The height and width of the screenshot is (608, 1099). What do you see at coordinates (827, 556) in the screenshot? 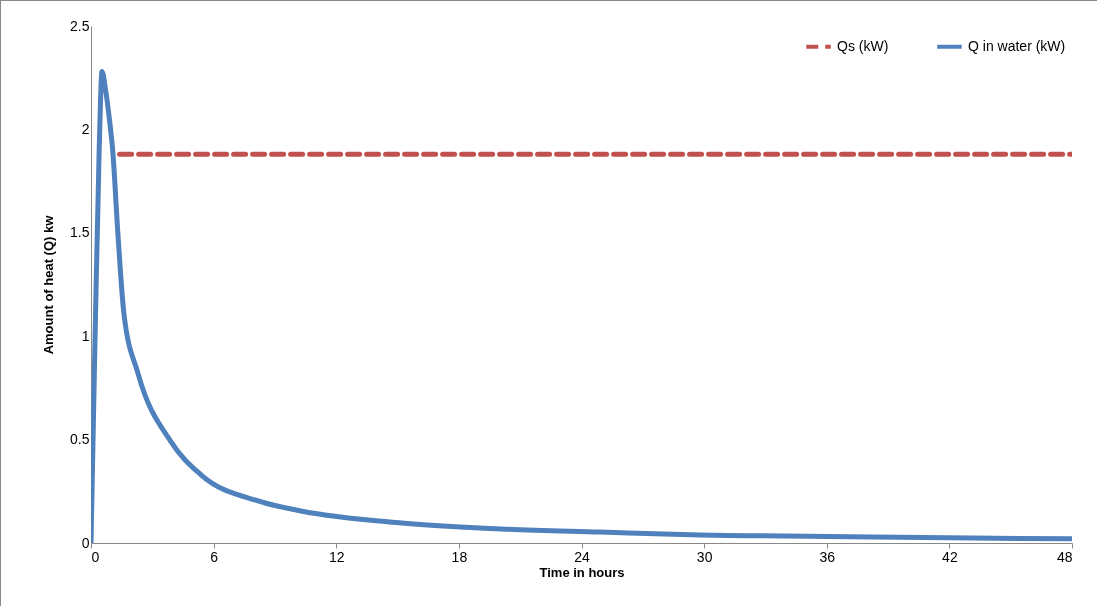
I see `x-tick-label: 36` at bounding box center [827, 556].